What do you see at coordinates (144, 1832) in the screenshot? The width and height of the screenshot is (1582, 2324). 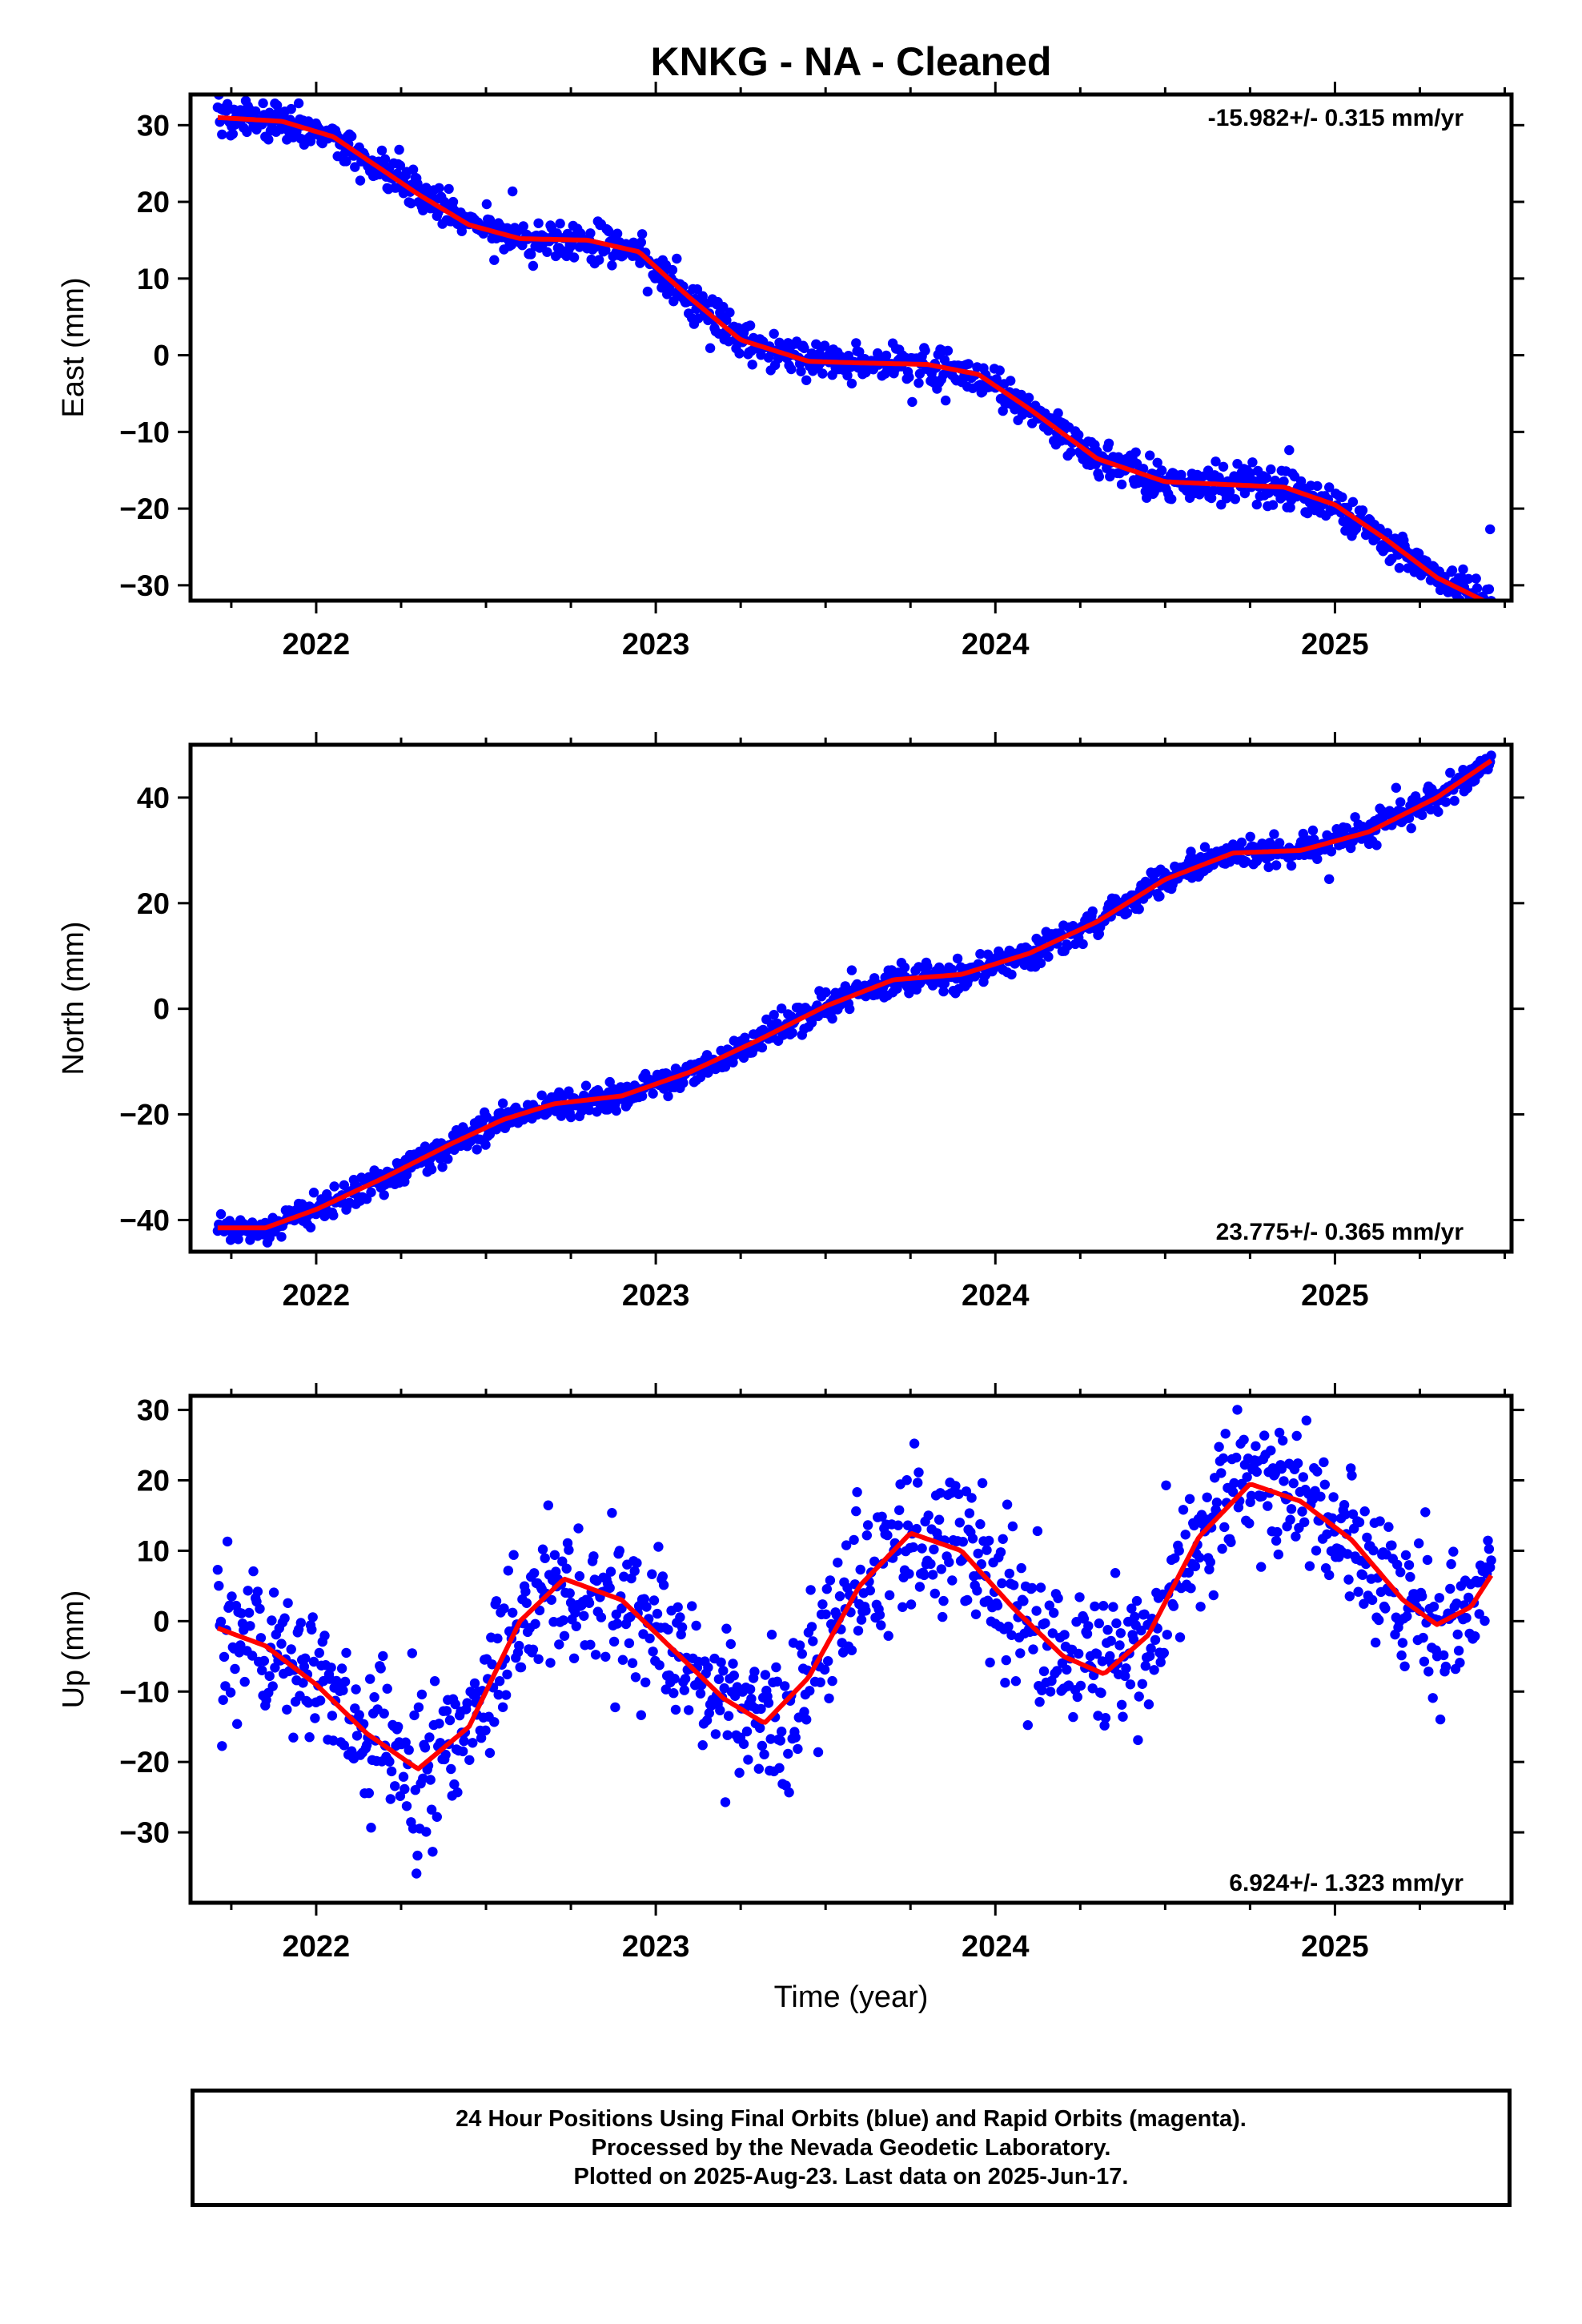 I see `y-tick-label: −30` at bounding box center [144, 1832].